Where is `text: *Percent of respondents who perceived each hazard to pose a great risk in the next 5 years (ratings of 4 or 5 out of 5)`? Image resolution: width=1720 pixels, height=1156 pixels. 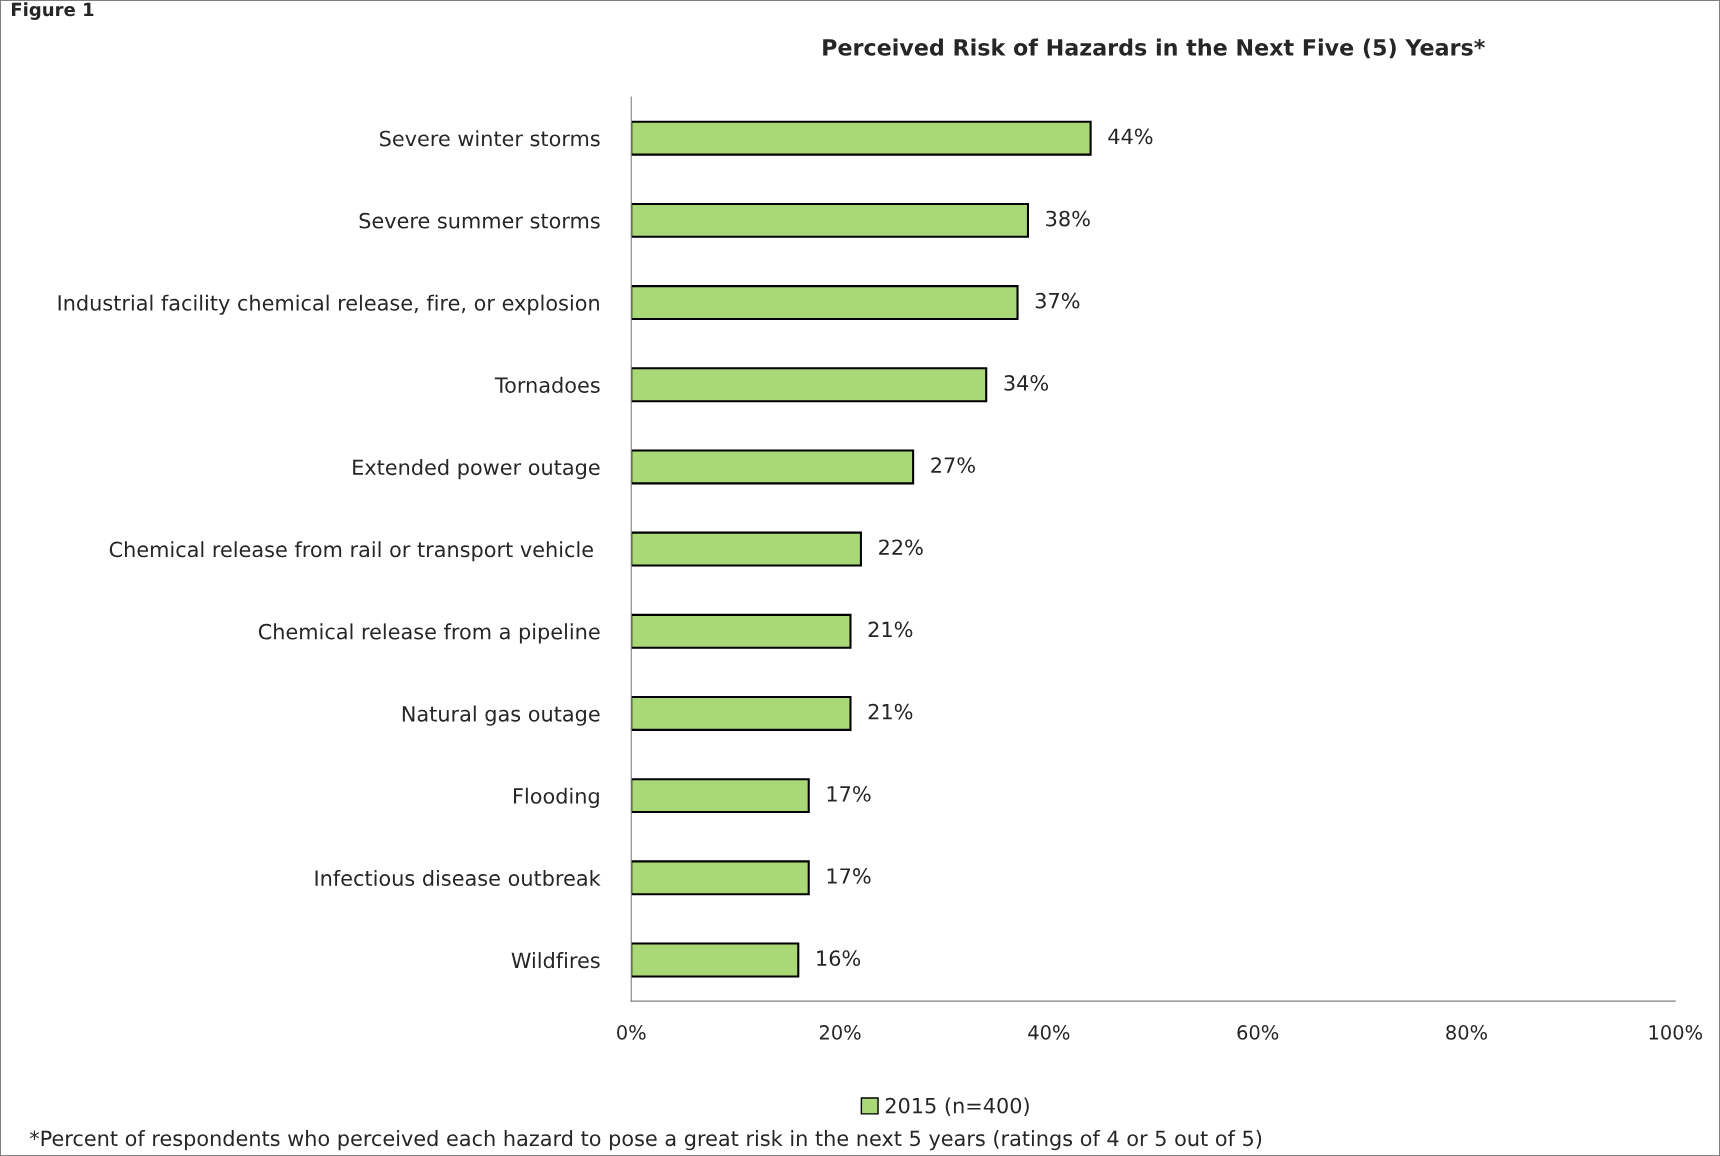
text: *Percent of respondents who perceived each hazard to pose a great risk in the next 5 years (ratings of 4 or 5 out of 5) is located at coordinates (645, 1140).